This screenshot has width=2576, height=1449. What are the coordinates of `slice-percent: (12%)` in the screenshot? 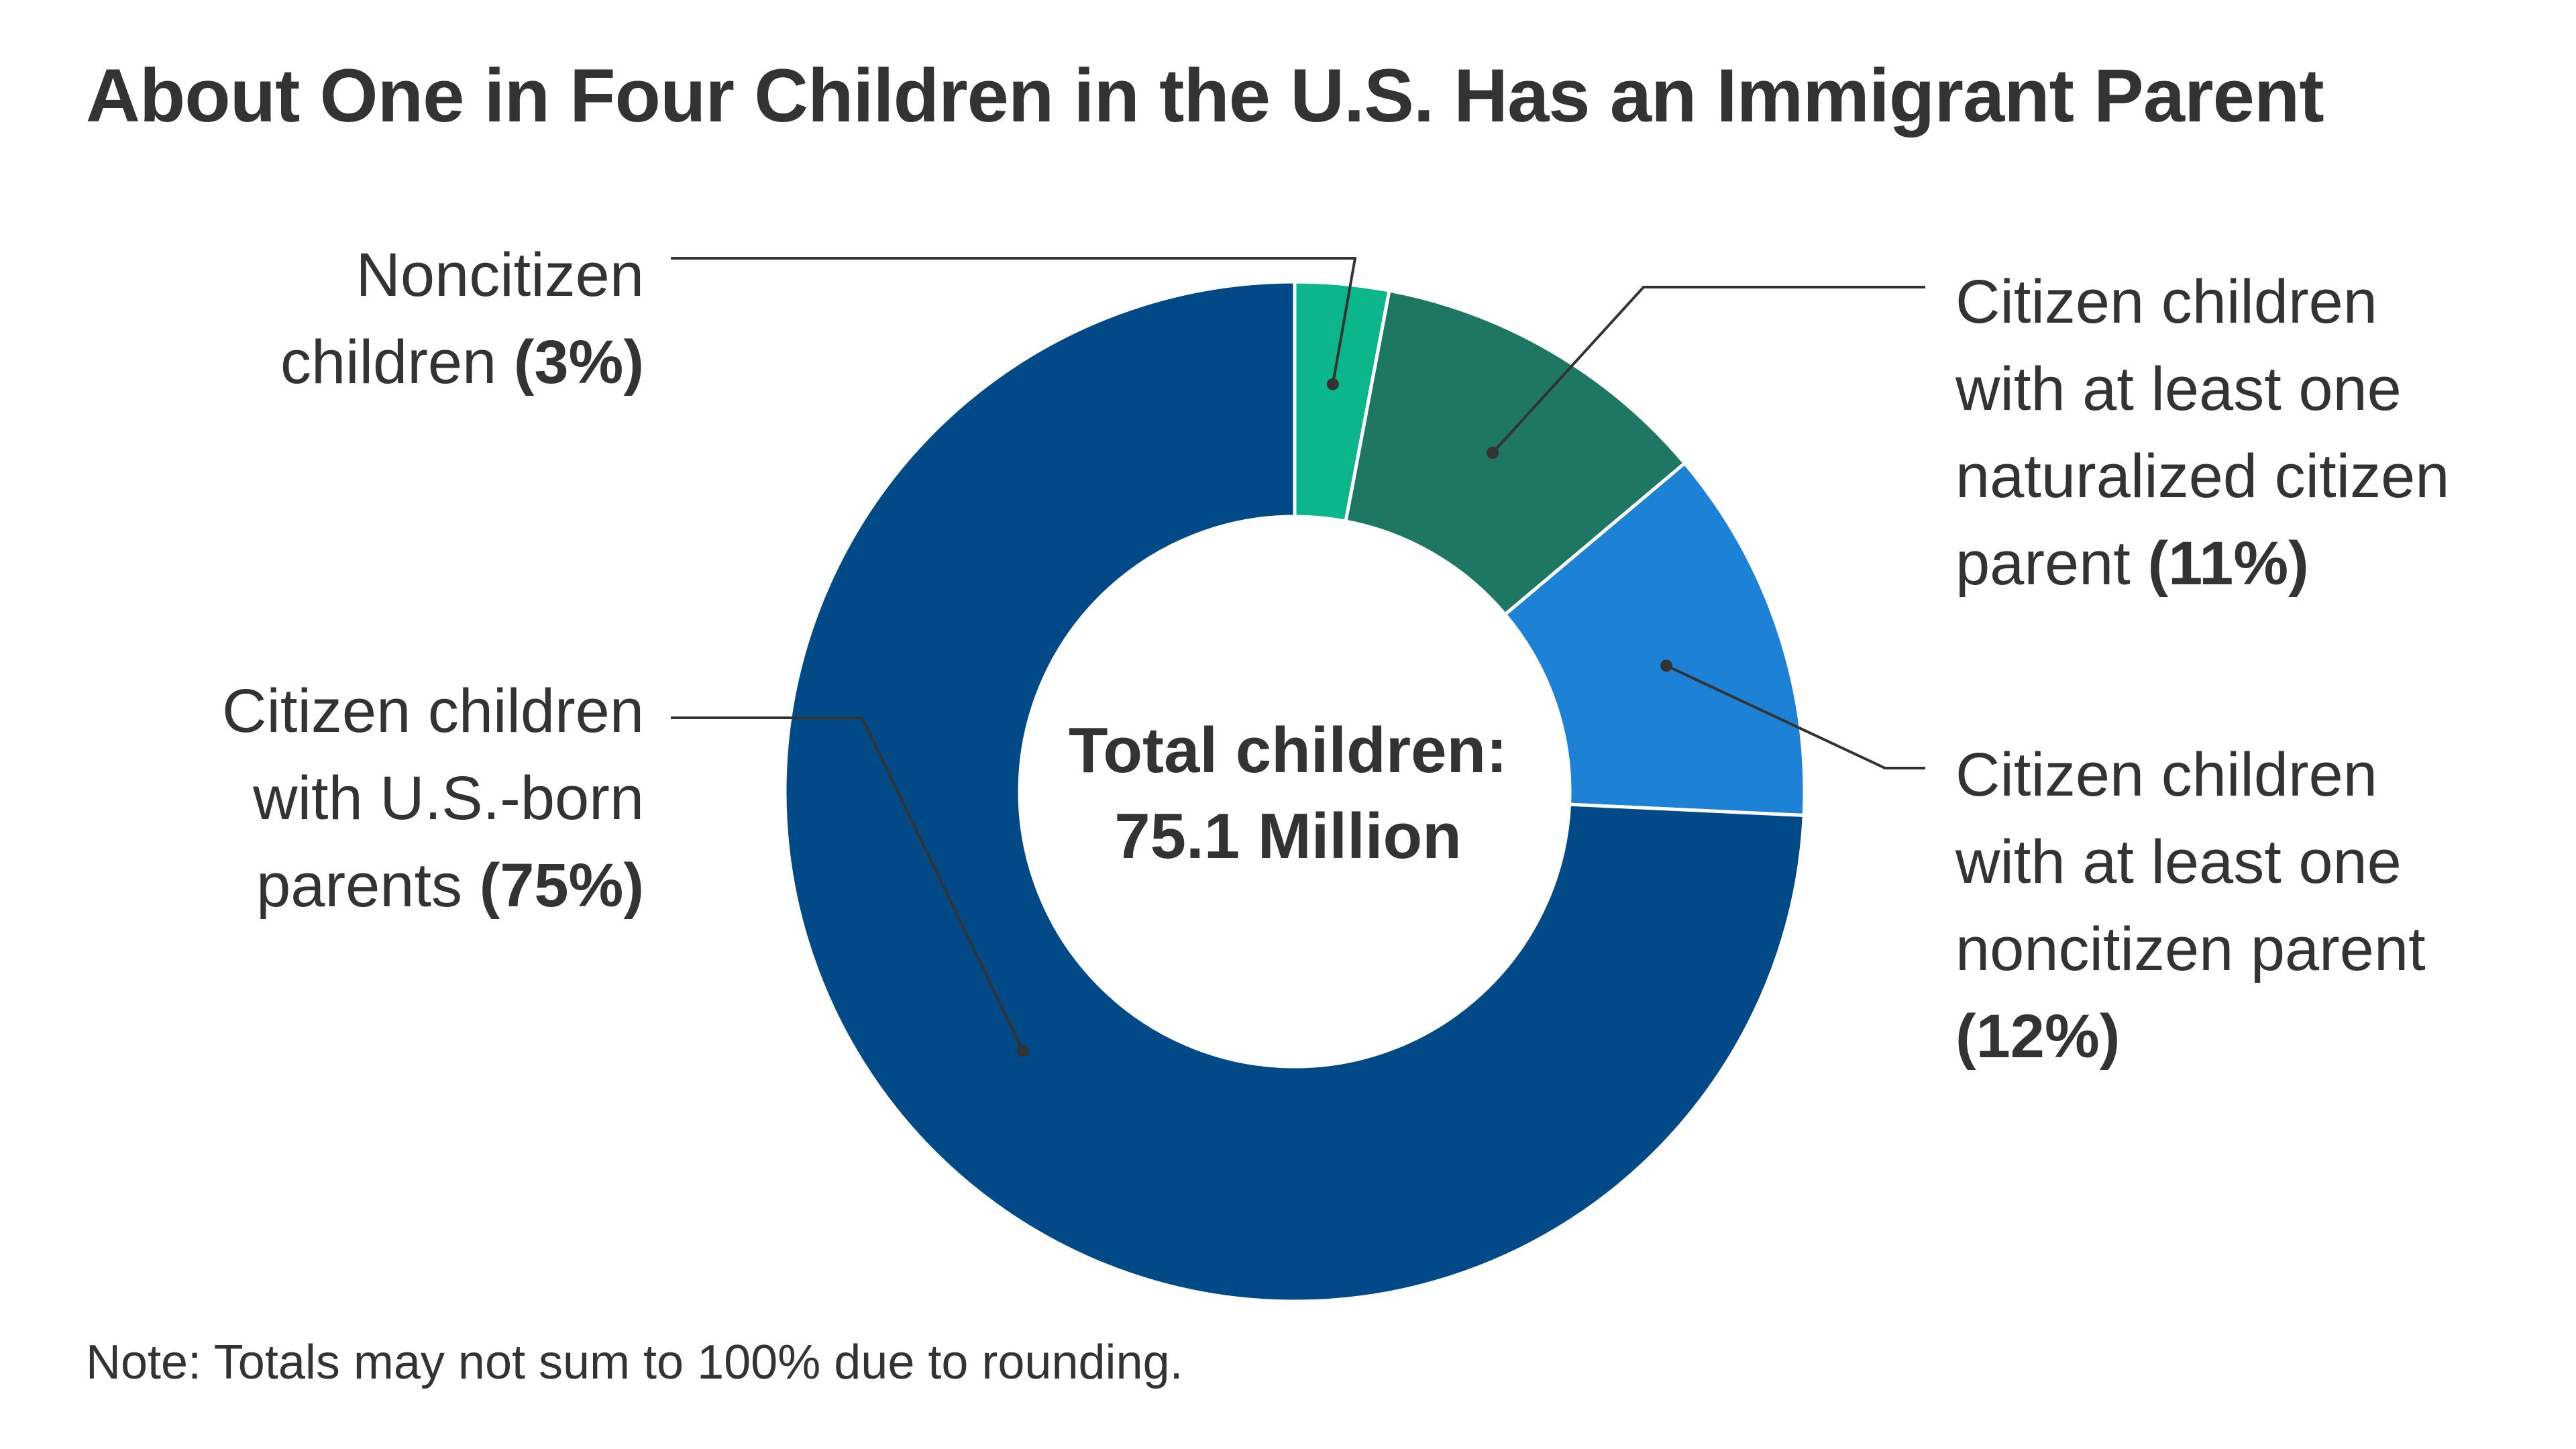 It's located at (2038, 1036).